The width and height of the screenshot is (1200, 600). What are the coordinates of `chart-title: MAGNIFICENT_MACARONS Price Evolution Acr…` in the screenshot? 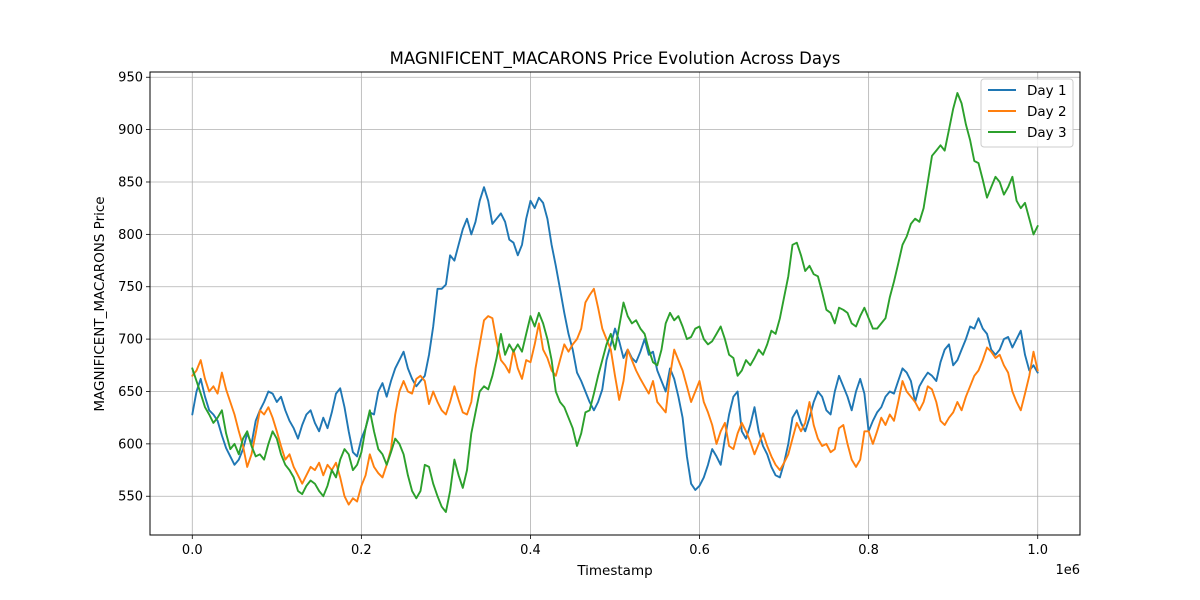 It's located at (615, 59).